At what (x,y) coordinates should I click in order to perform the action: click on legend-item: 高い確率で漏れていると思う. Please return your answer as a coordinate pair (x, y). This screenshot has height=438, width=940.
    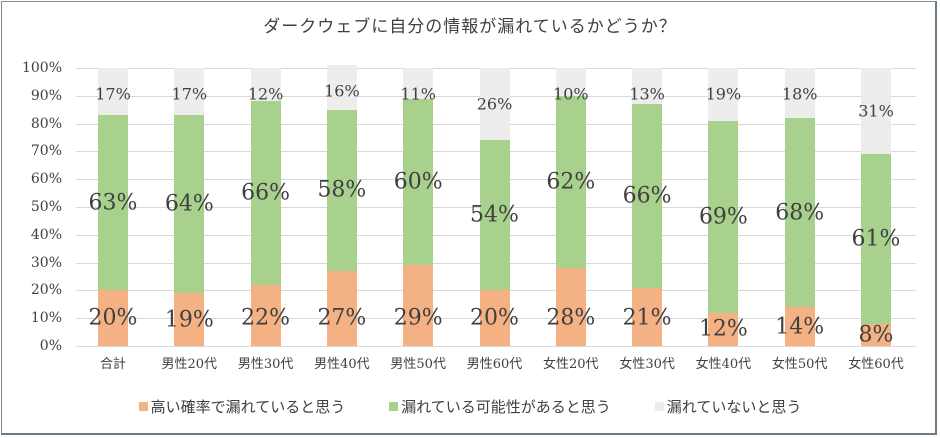
    Looking at the image, I should click on (242, 406).